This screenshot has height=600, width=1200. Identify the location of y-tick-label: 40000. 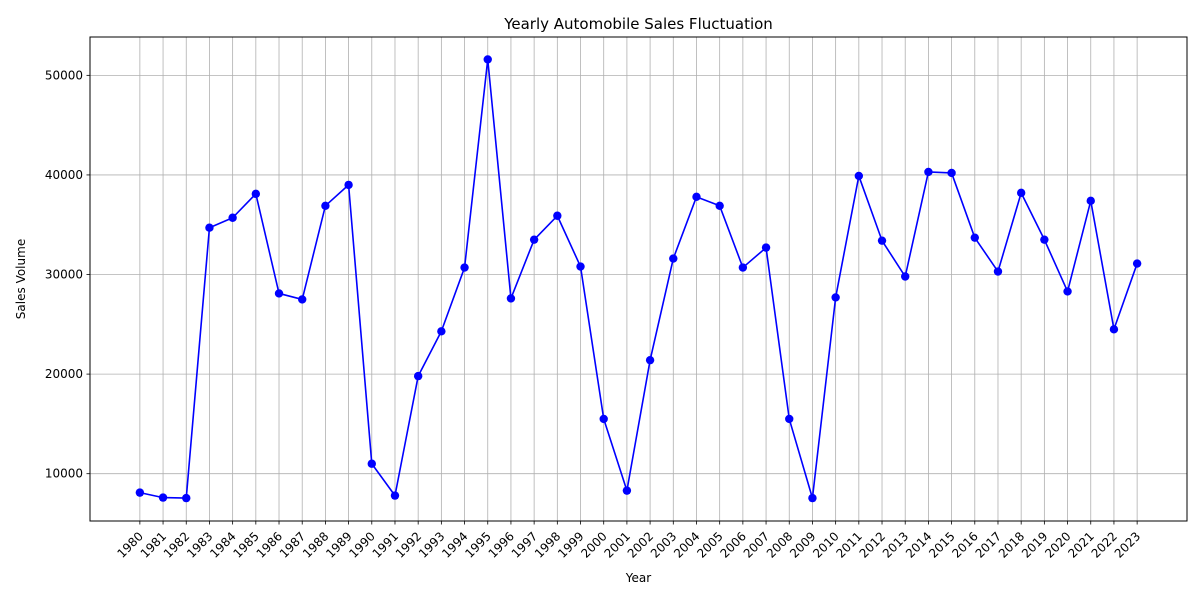
(64, 175).